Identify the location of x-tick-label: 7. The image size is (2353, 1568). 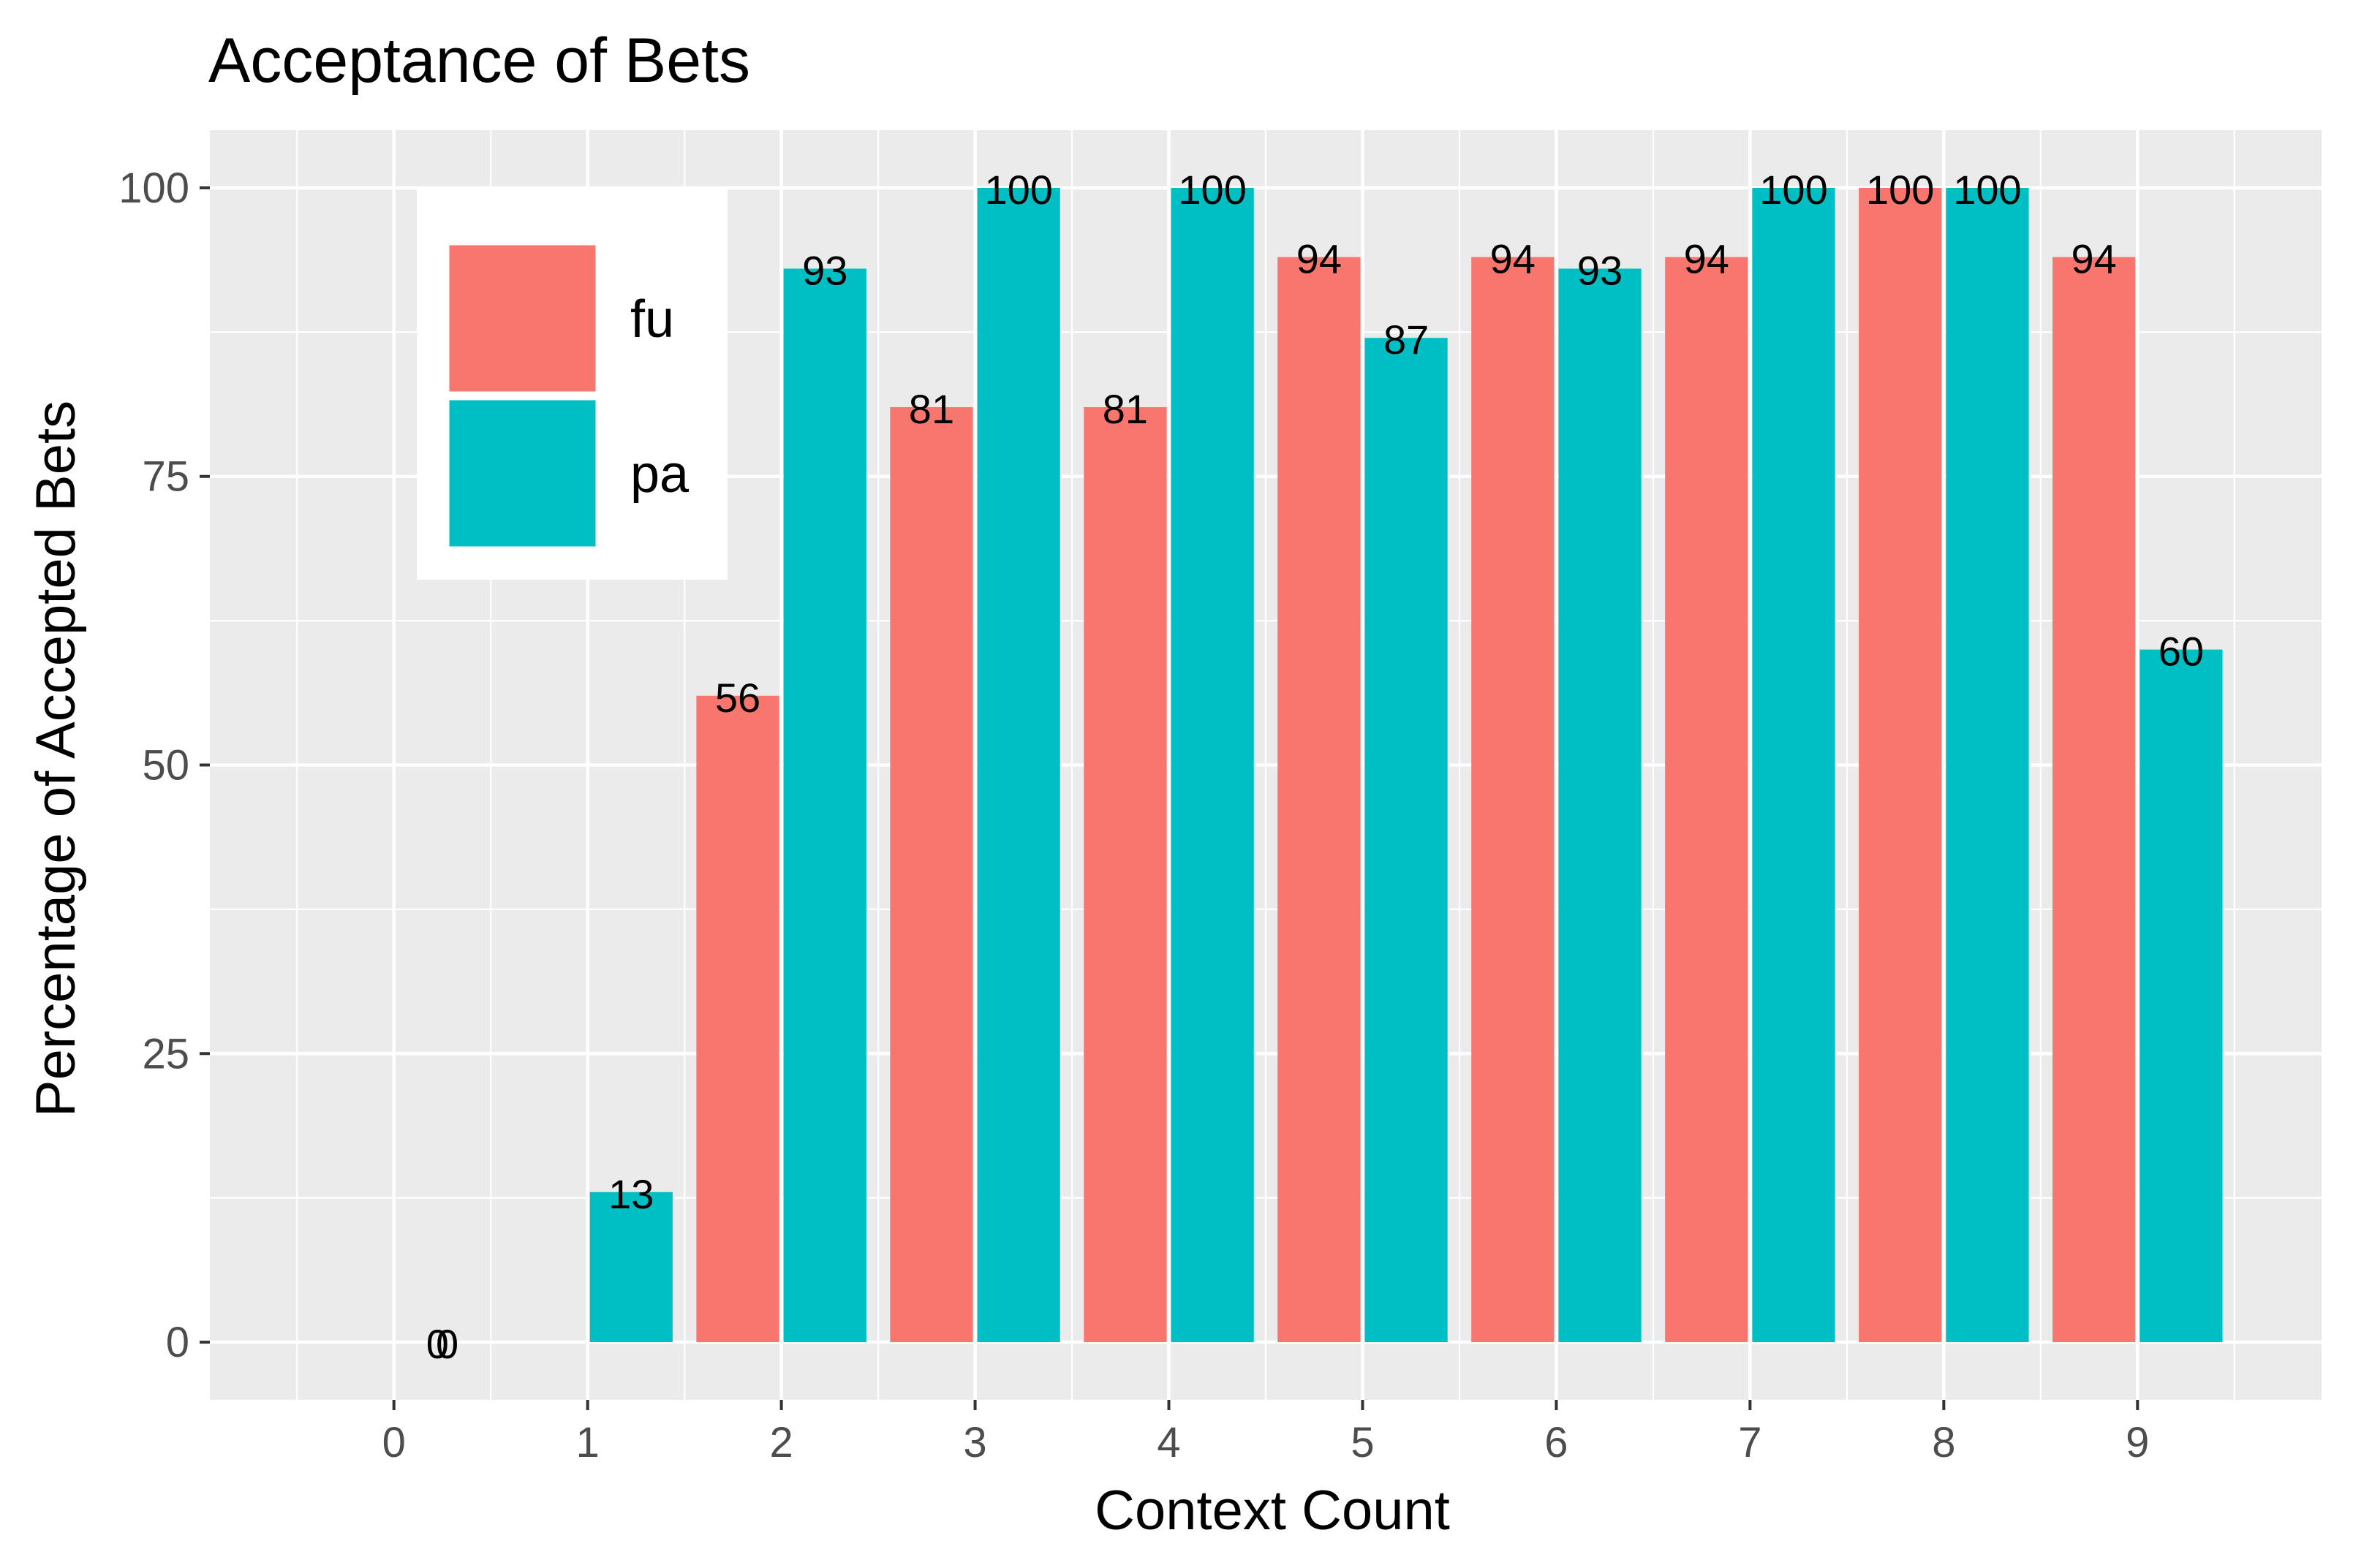
(1749, 1443).